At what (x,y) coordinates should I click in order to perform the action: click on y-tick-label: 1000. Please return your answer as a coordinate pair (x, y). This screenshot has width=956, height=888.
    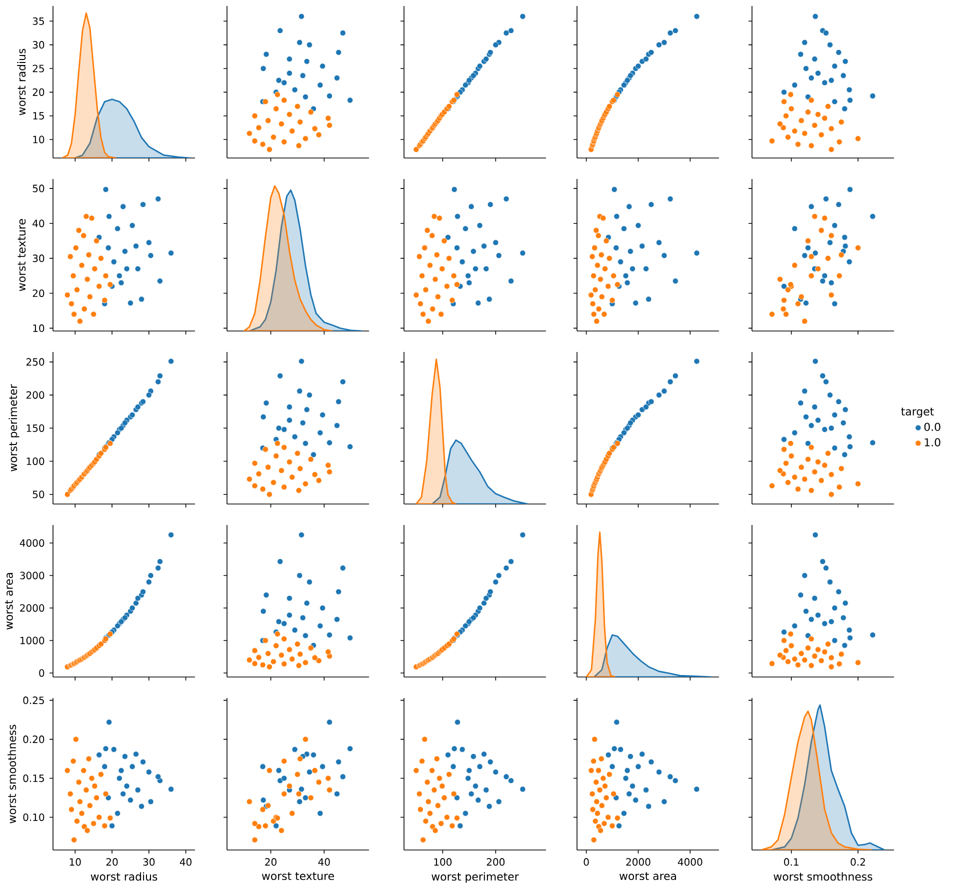
    Looking at the image, I should click on (32, 640).